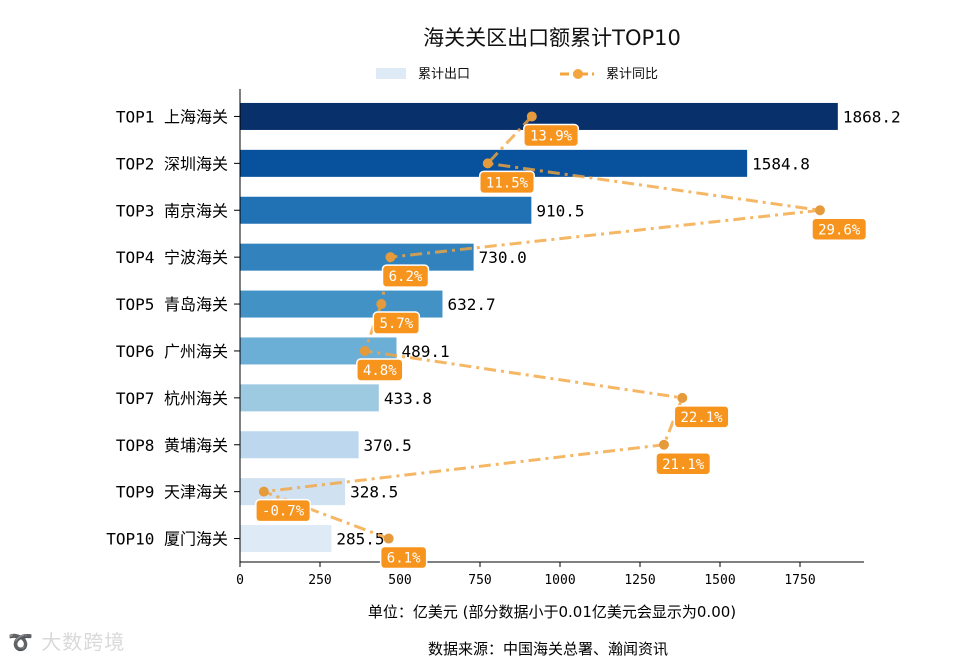 The height and width of the screenshot is (660, 960). I want to click on bar-value-label-6: 489.1, so click(426, 351).